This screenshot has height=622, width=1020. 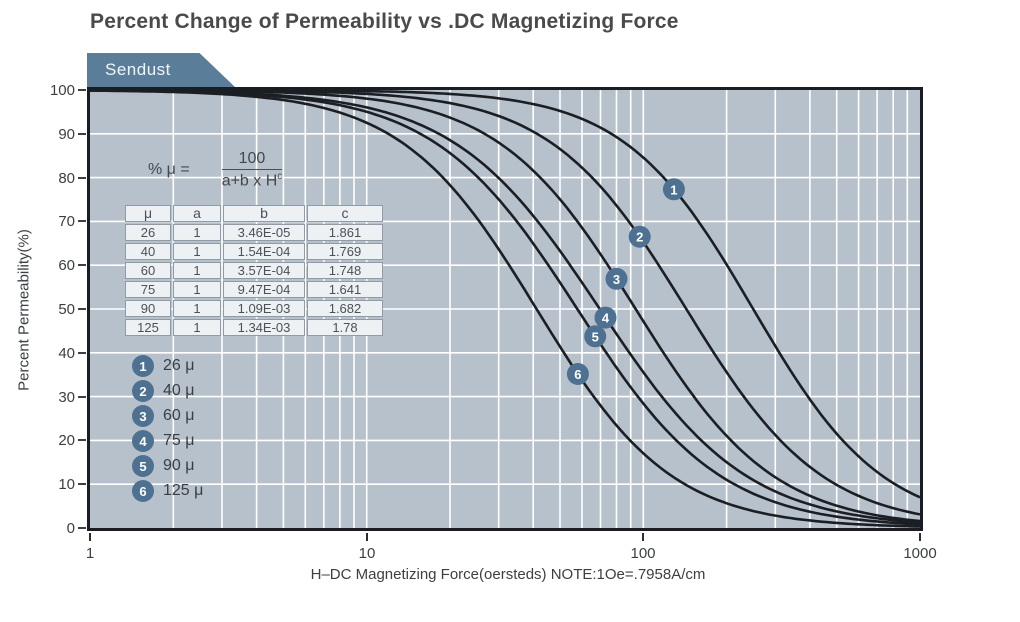 I want to click on formula-numerator: 100, so click(x=252, y=160).